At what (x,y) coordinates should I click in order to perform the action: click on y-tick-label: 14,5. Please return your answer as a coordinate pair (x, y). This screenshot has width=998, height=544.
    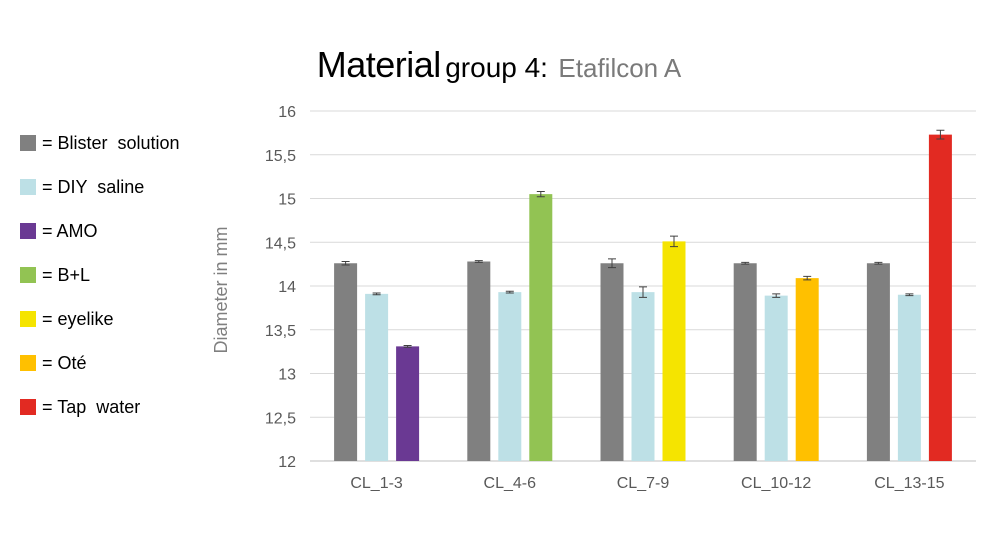
    Looking at the image, I should click on (280, 243).